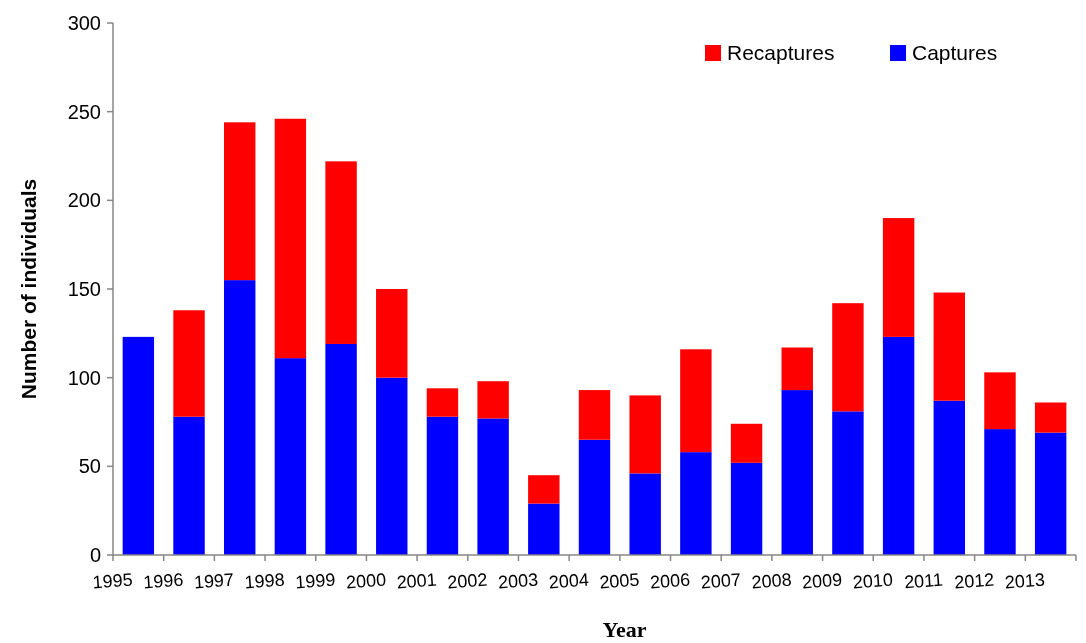 Image resolution: width=1086 pixels, height=643 pixels. I want to click on y-axis-title: Number of individuals, so click(28, 289).